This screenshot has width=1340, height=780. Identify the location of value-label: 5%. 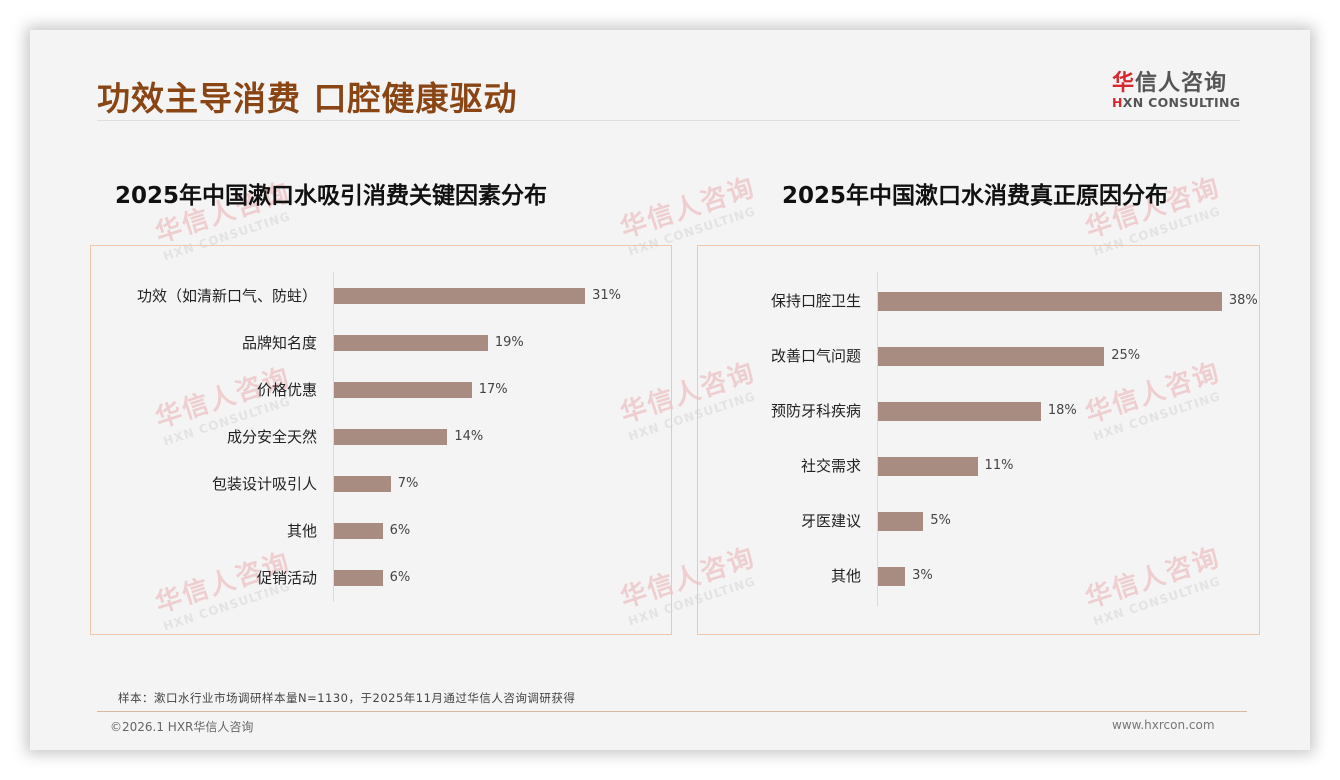
(940, 520).